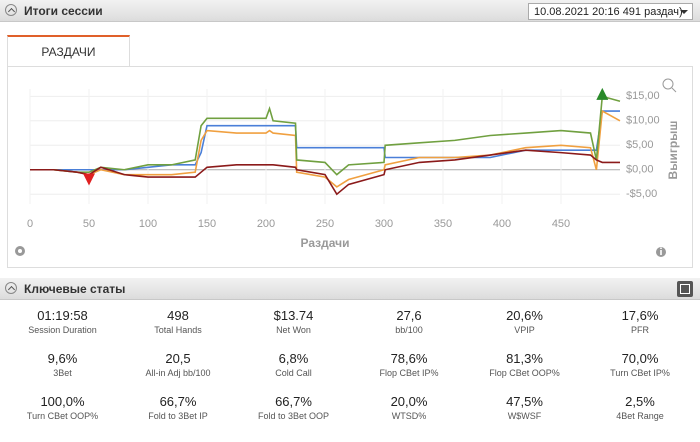 The width and height of the screenshot is (700, 442). I want to click on layout-button, so click(685, 289).